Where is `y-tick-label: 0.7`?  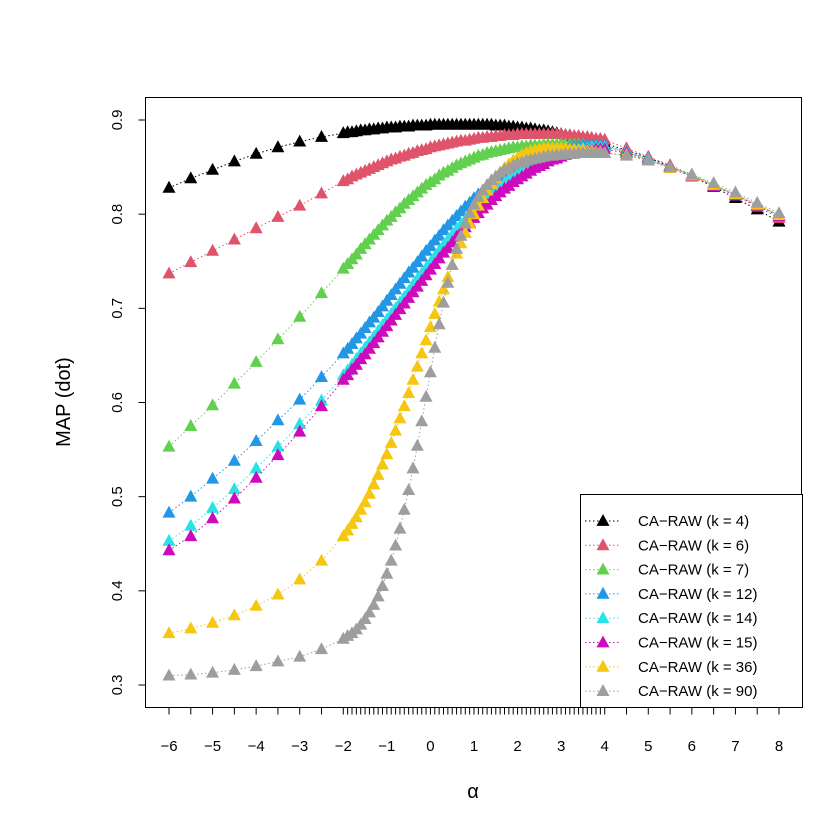 y-tick-label: 0.7 is located at coordinates (117, 308).